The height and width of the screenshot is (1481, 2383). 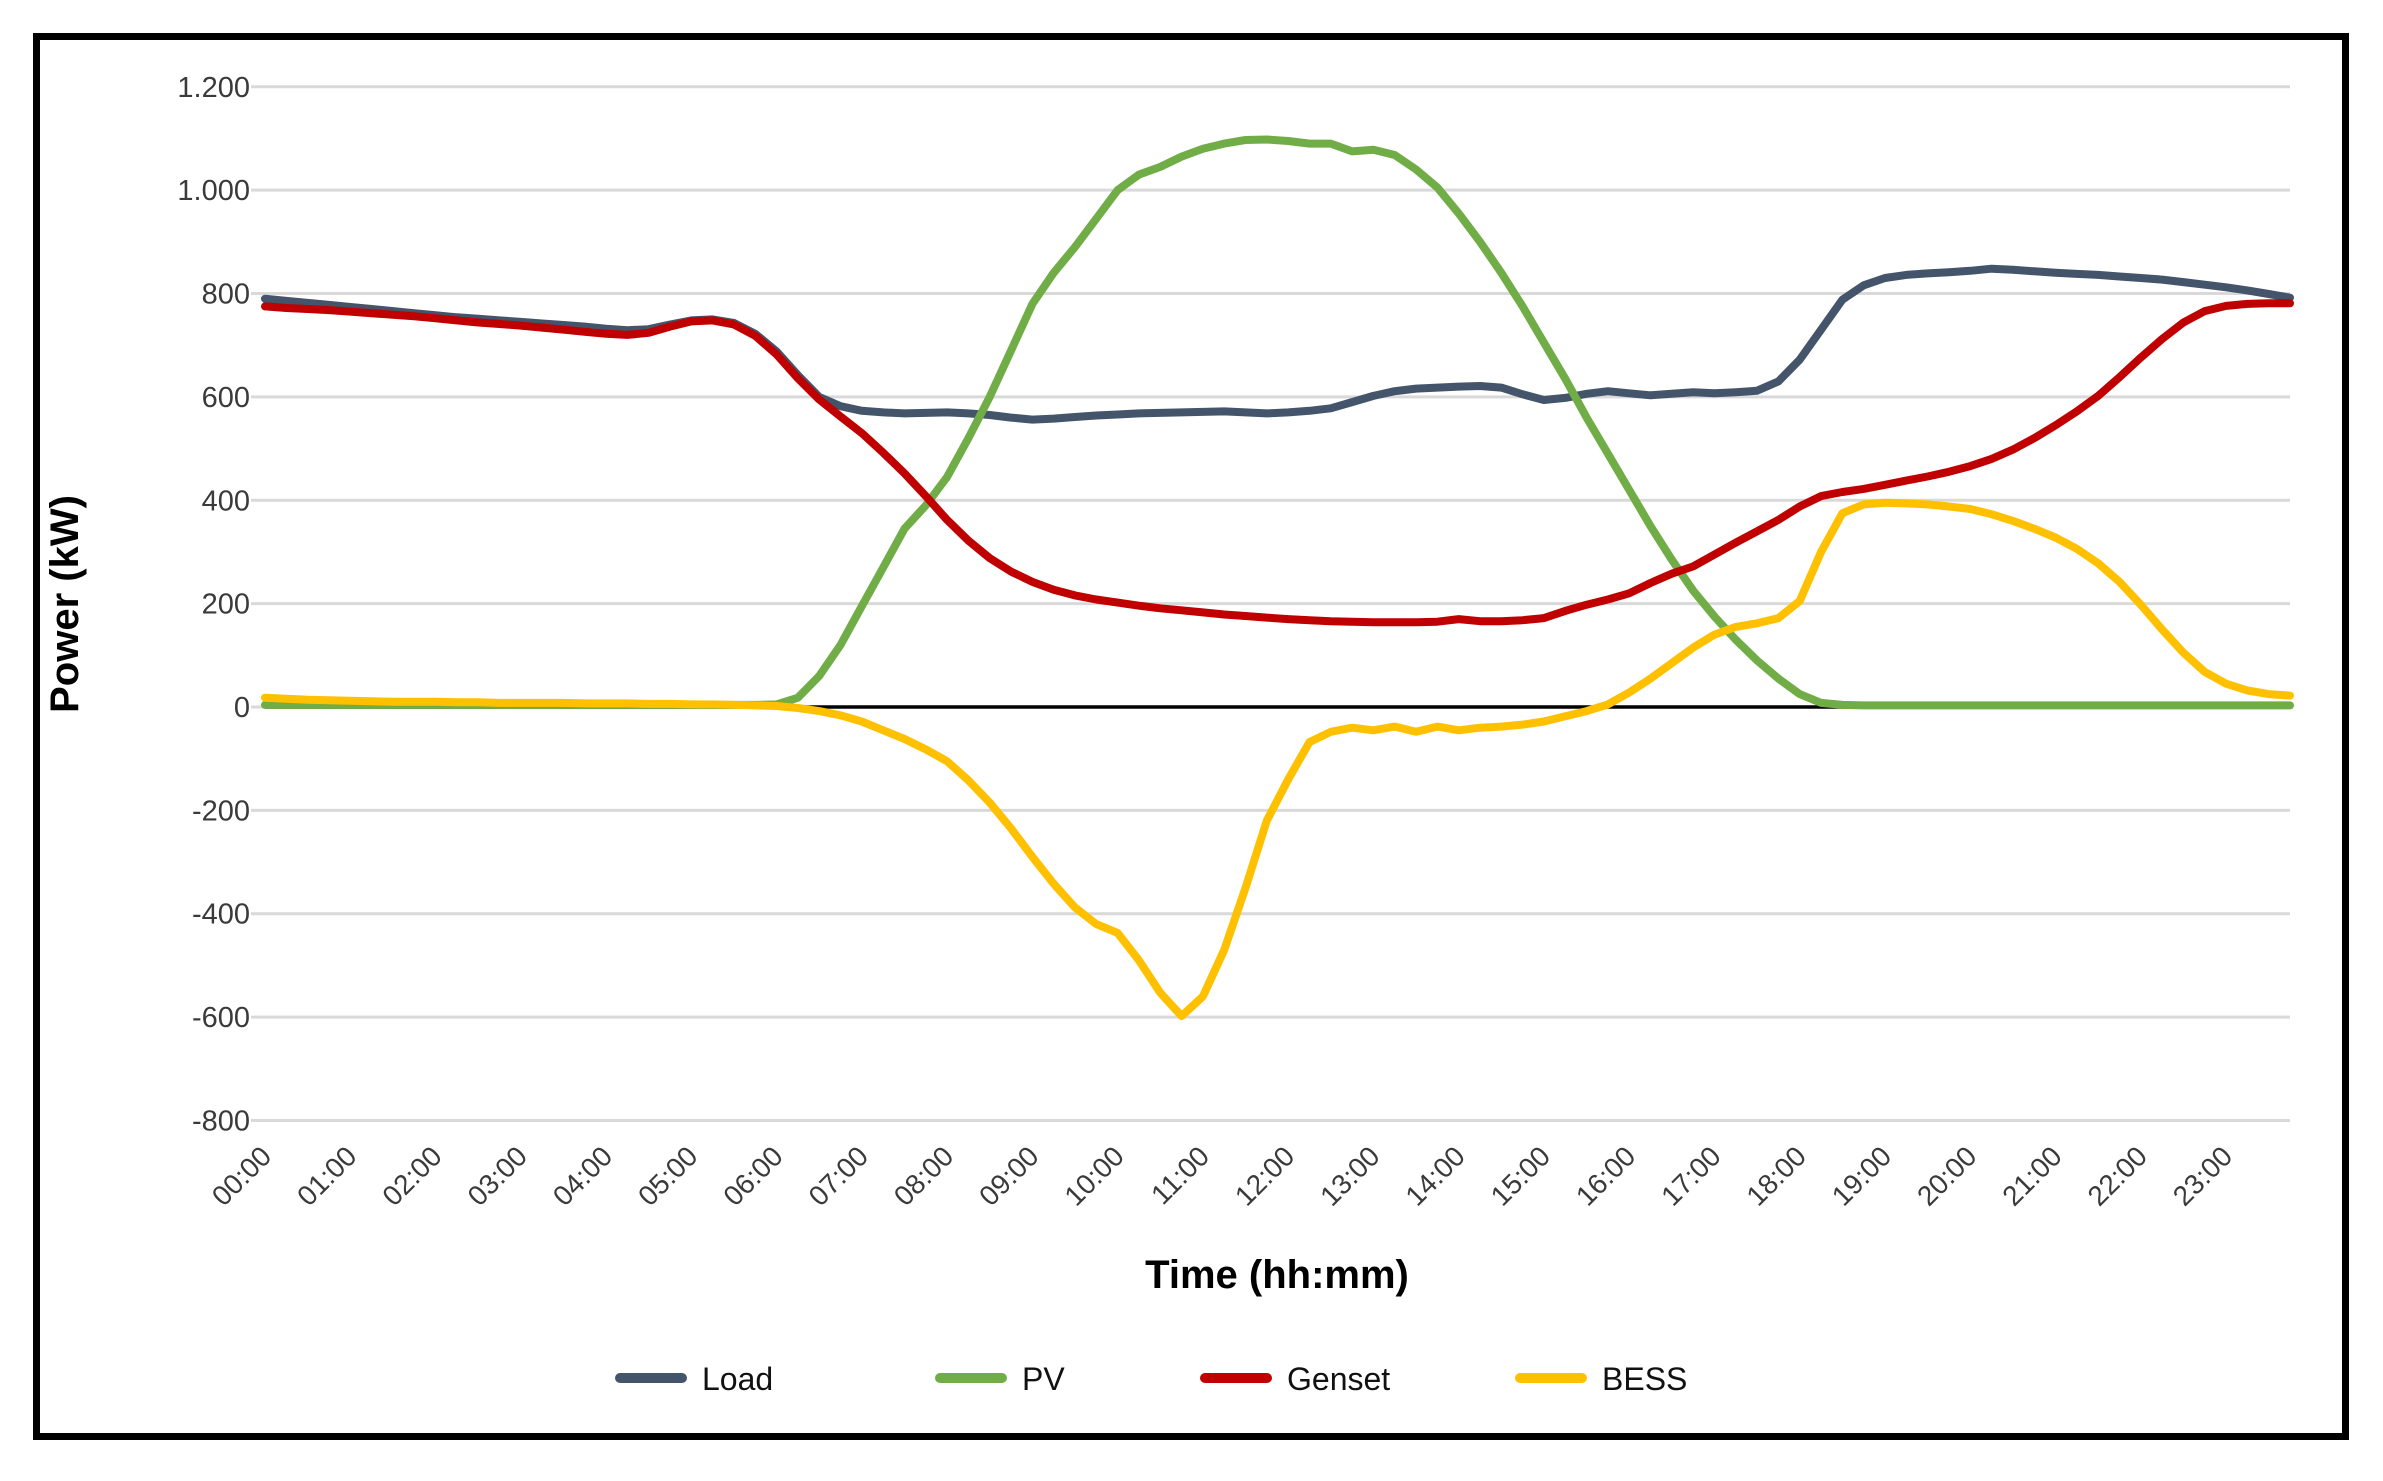 I want to click on y-tick-label: -800, so click(x=221, y=1121).